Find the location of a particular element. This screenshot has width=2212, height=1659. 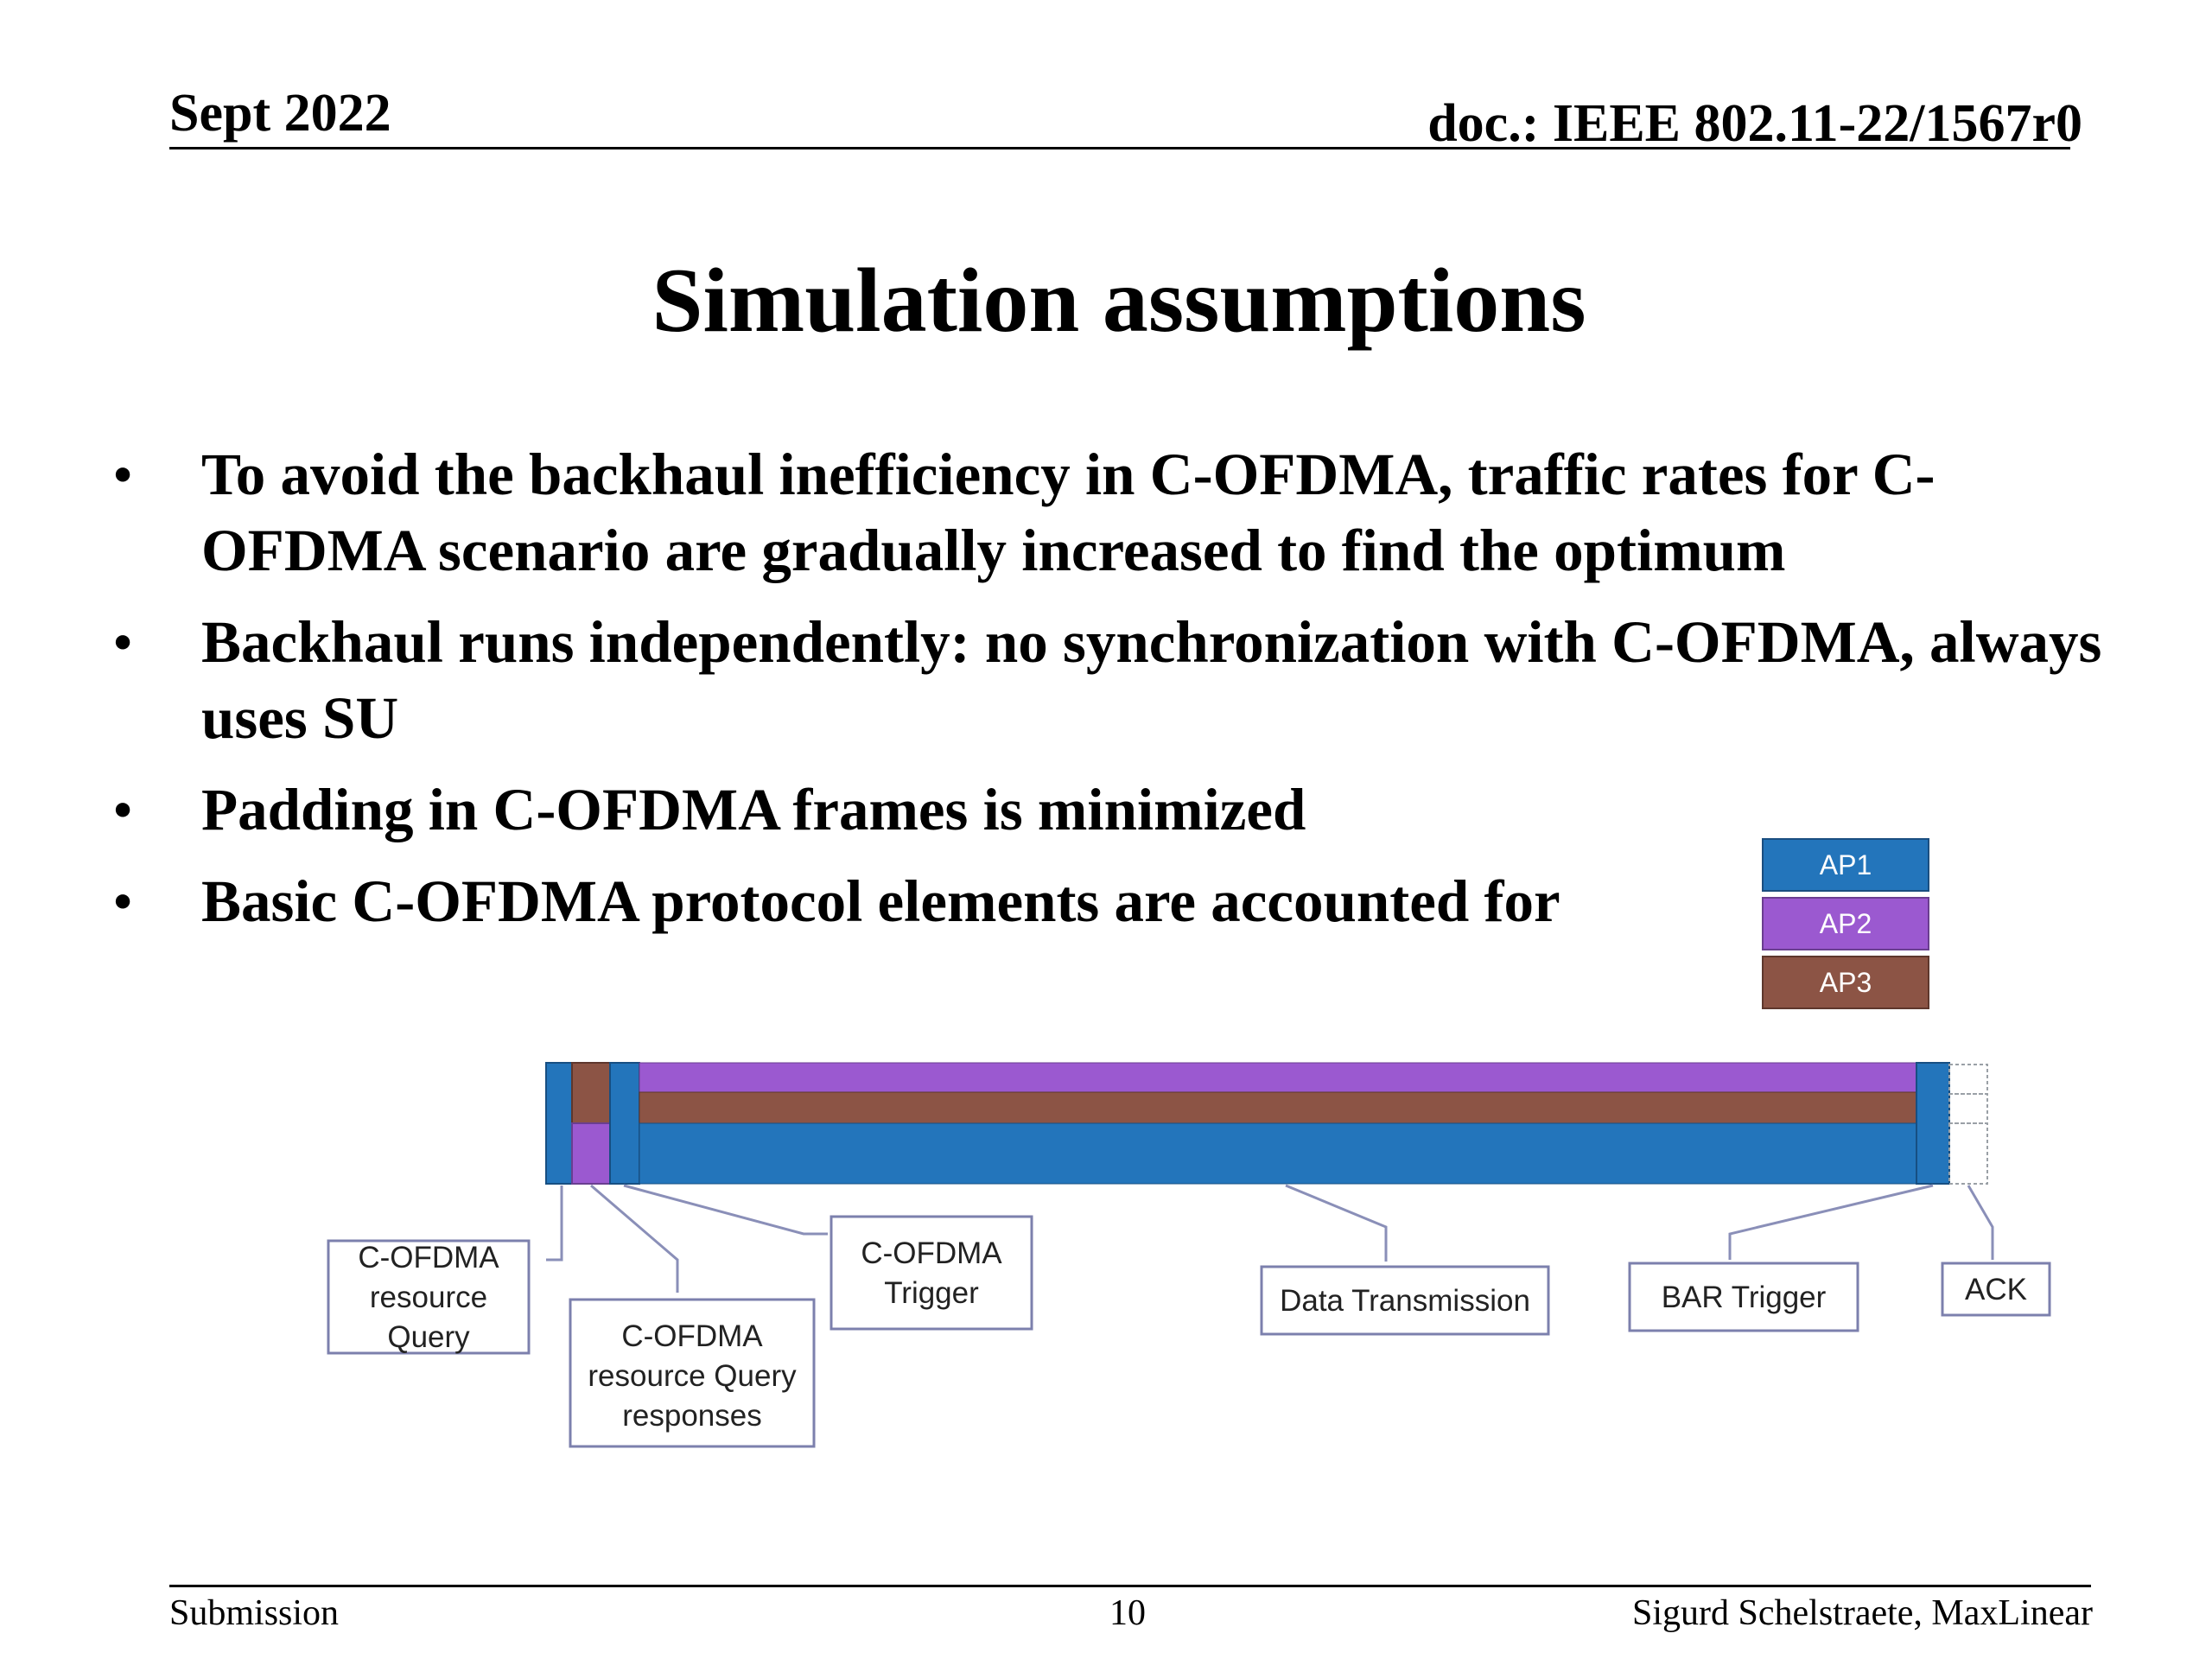

svg-text: Trigger is located at coordinates (932, 1293).